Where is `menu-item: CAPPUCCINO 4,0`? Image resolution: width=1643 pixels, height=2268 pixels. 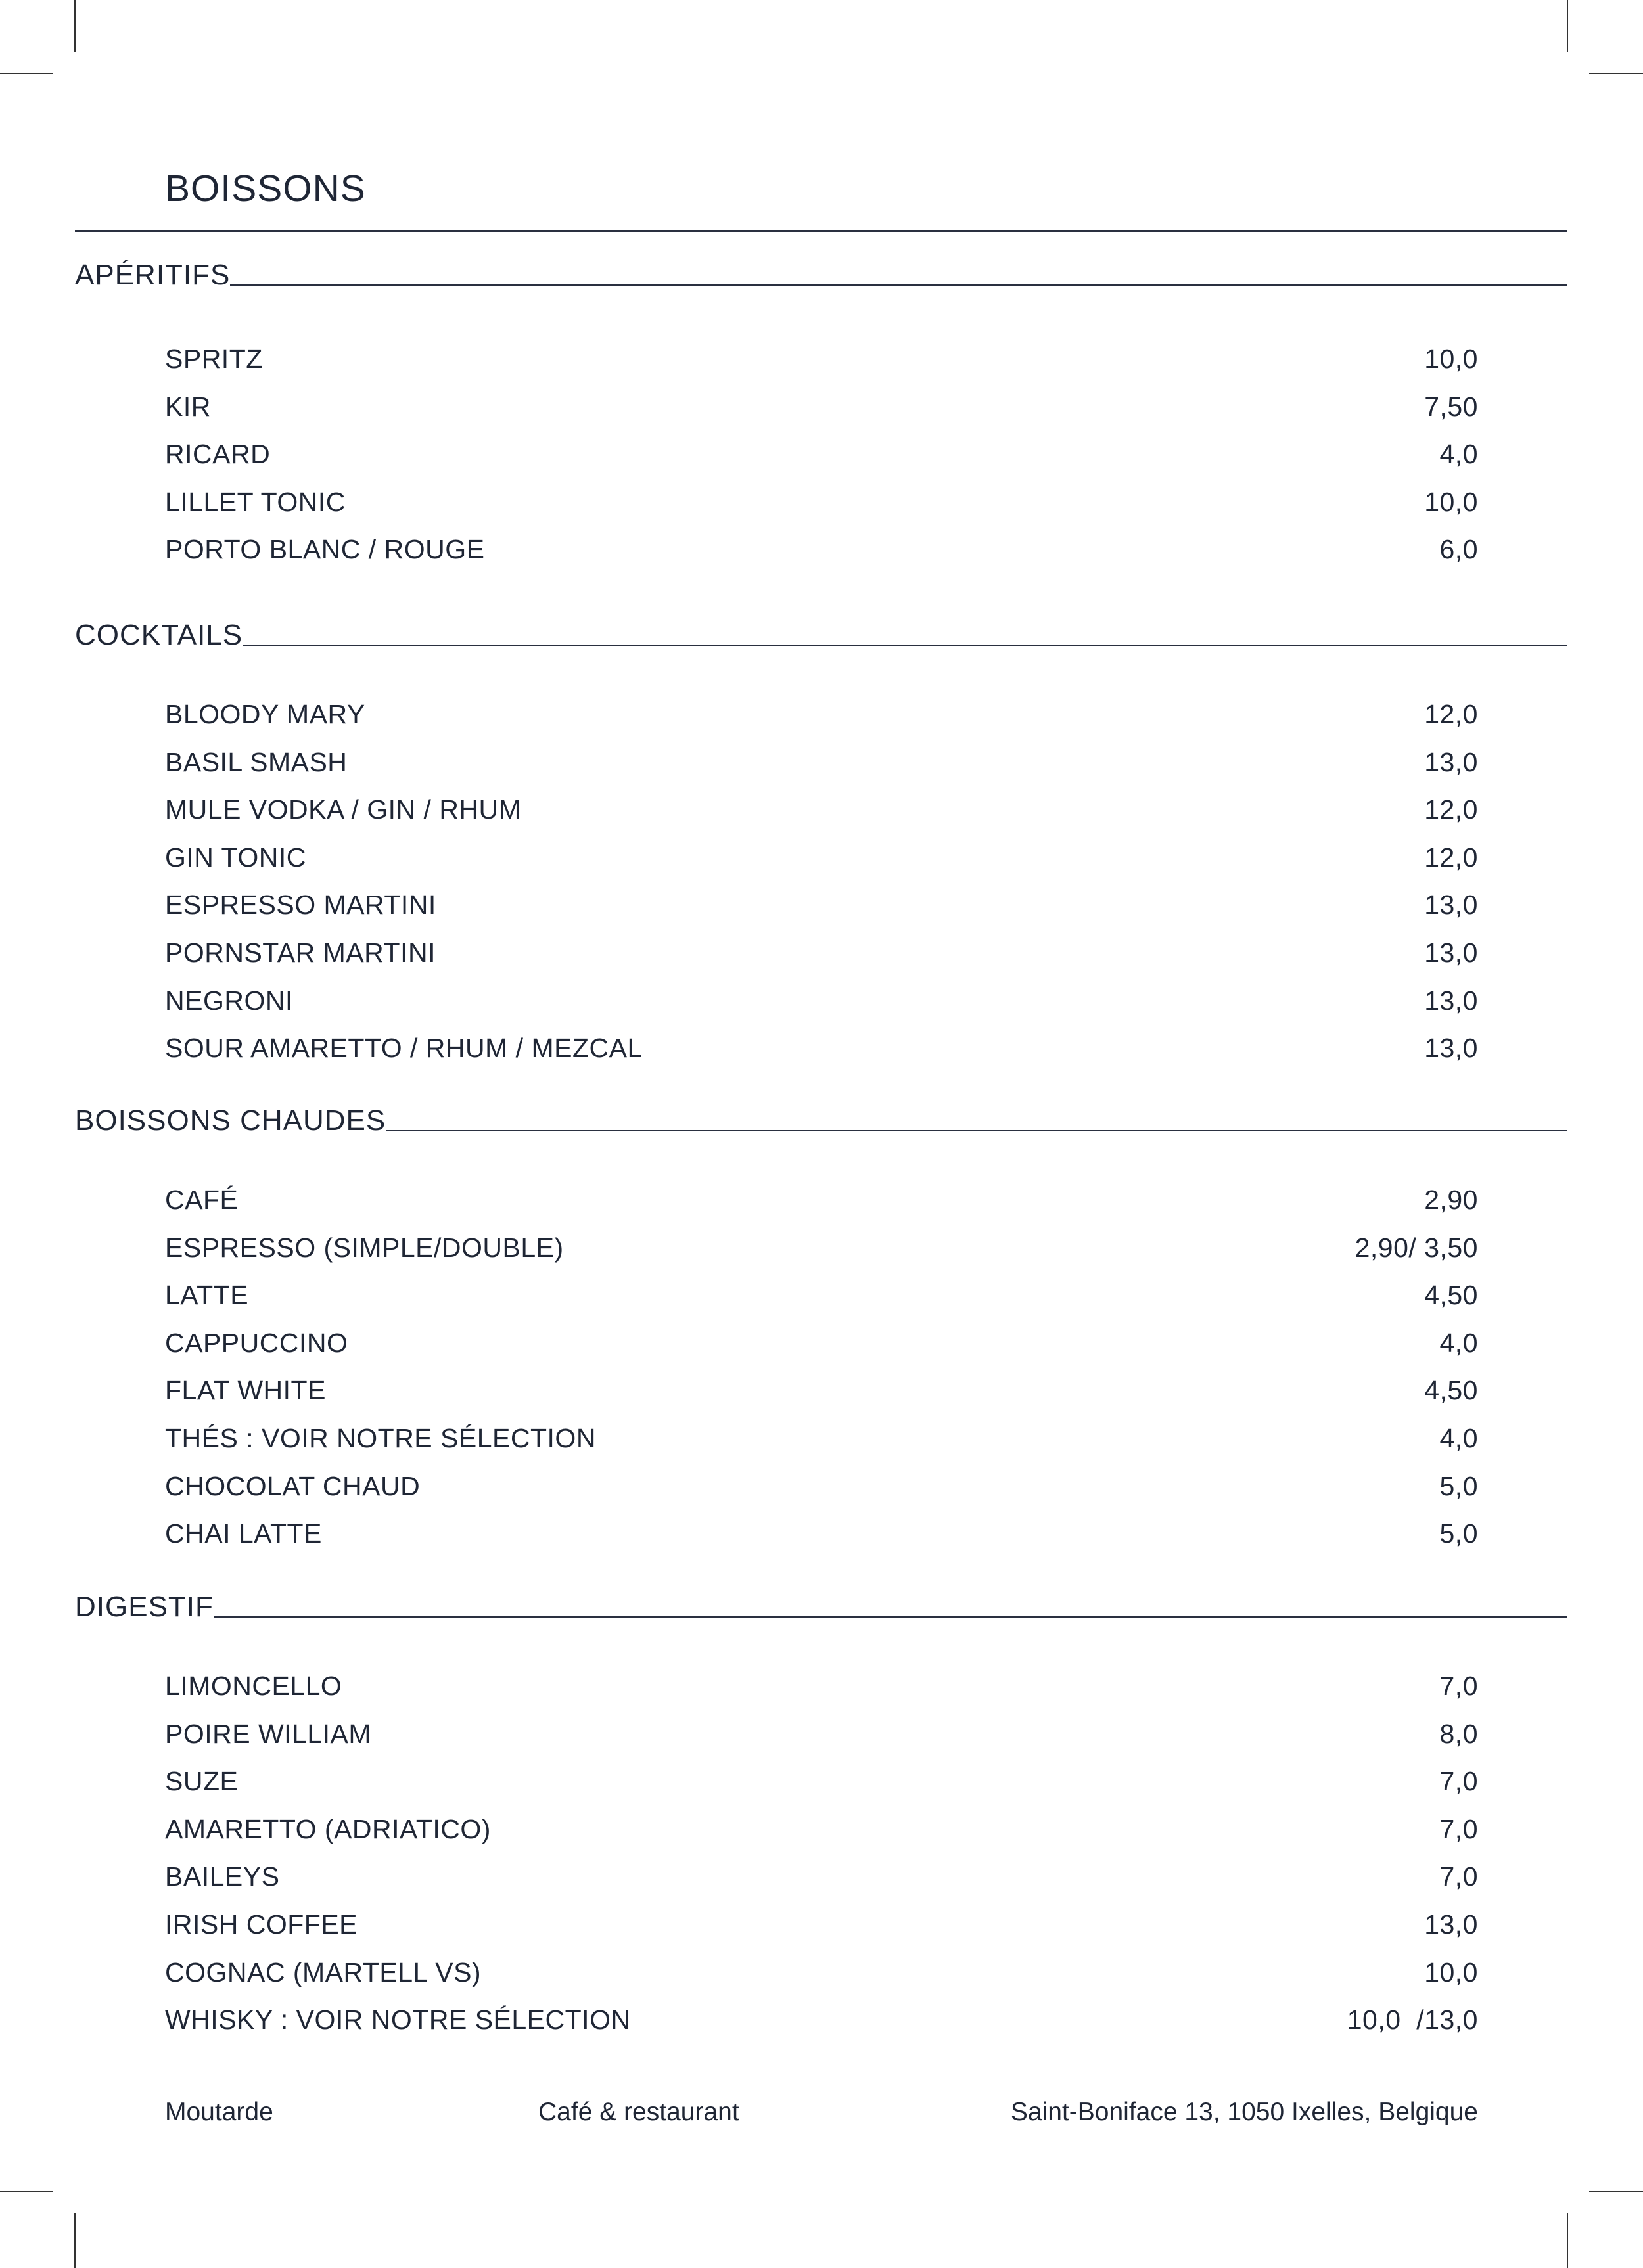 menu-item: CAPPUCCINO 4,0 is located at coordinates (821, 1350).